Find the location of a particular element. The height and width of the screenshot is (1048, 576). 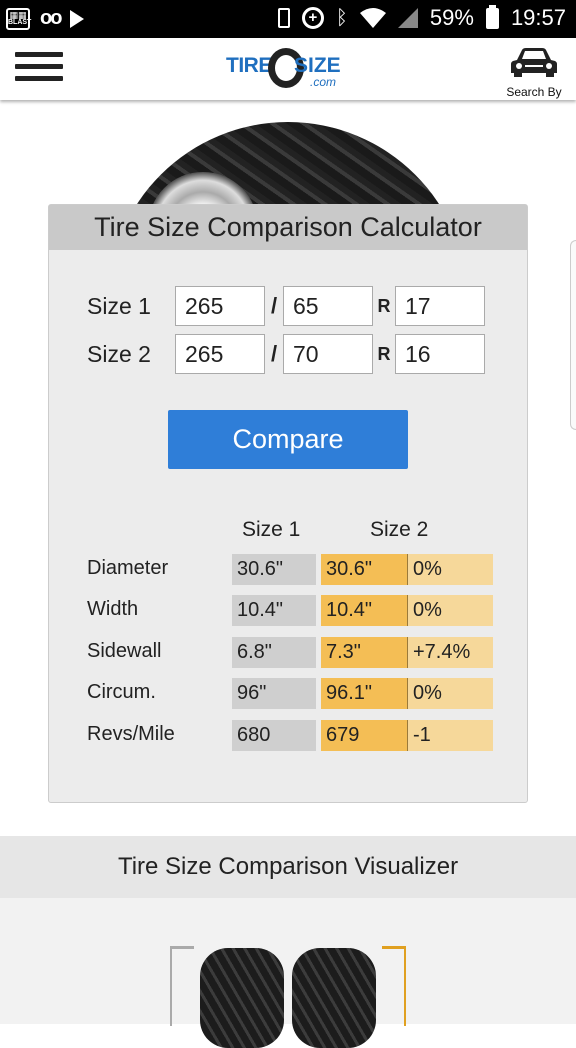

size2-bracket is located at coordinates (394, 986).